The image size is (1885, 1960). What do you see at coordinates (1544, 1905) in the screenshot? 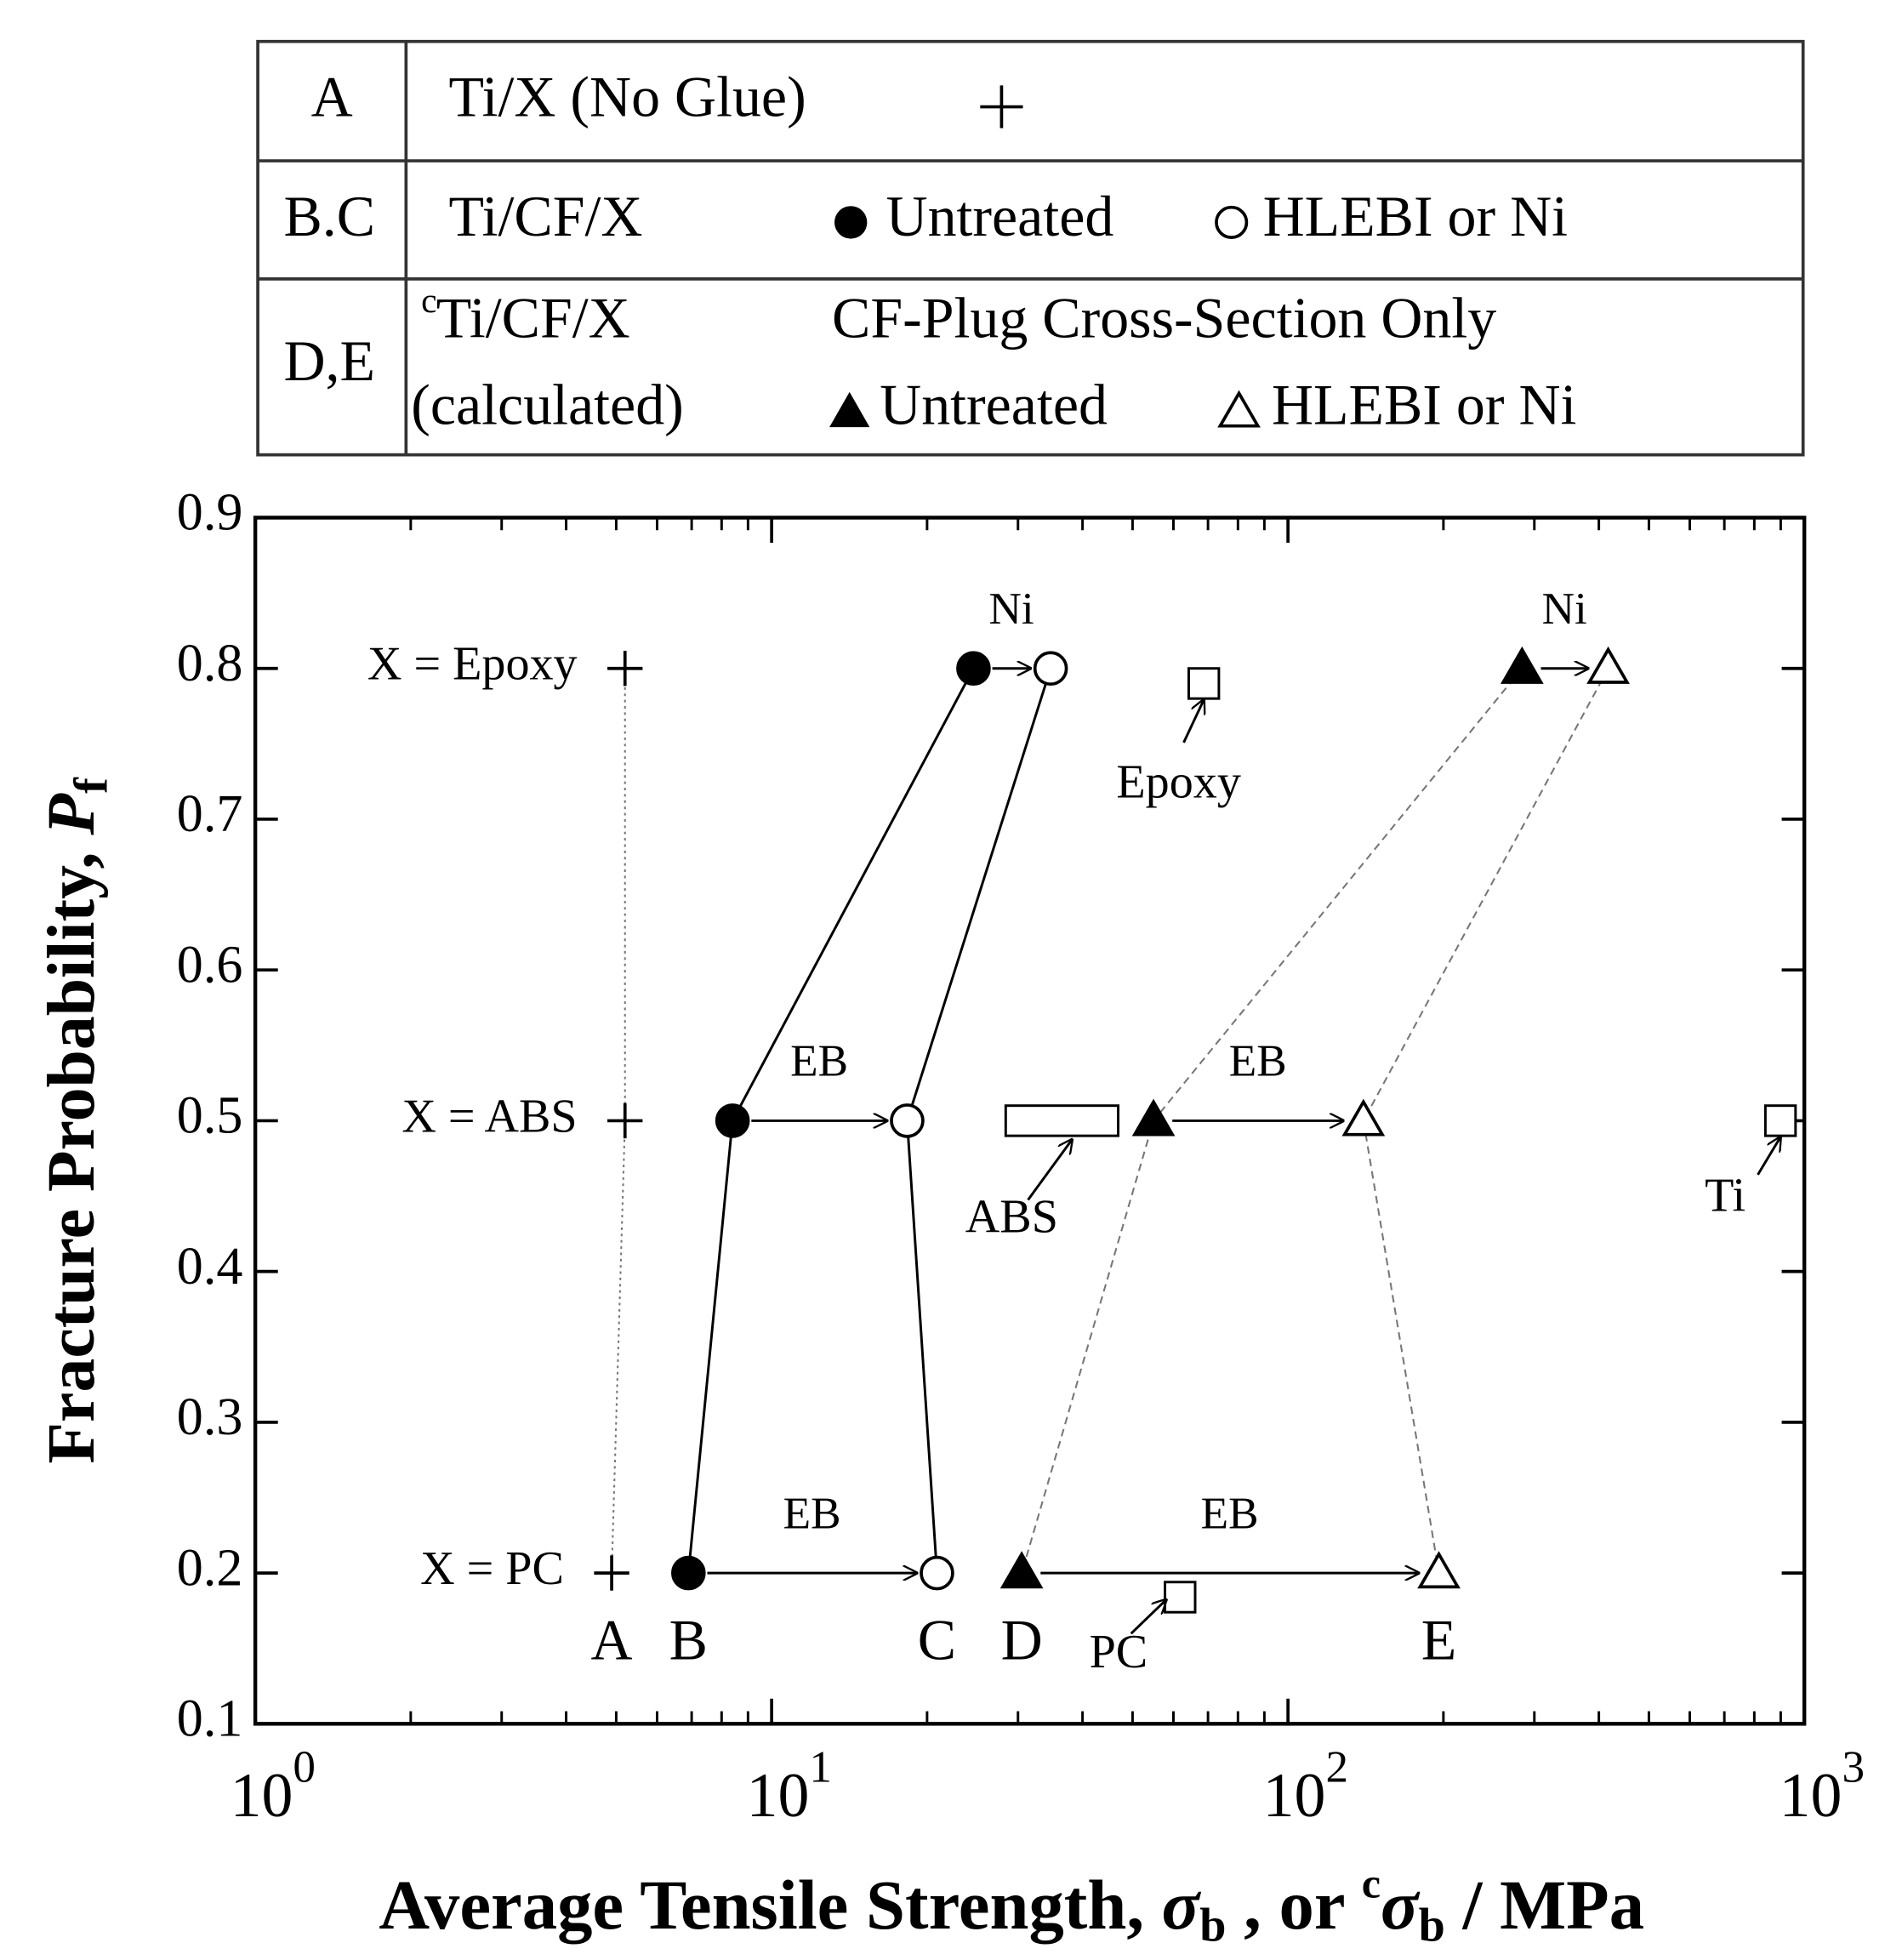
I see `x-axis-title-part: / MPa` at bounding box center [1544, 1905].